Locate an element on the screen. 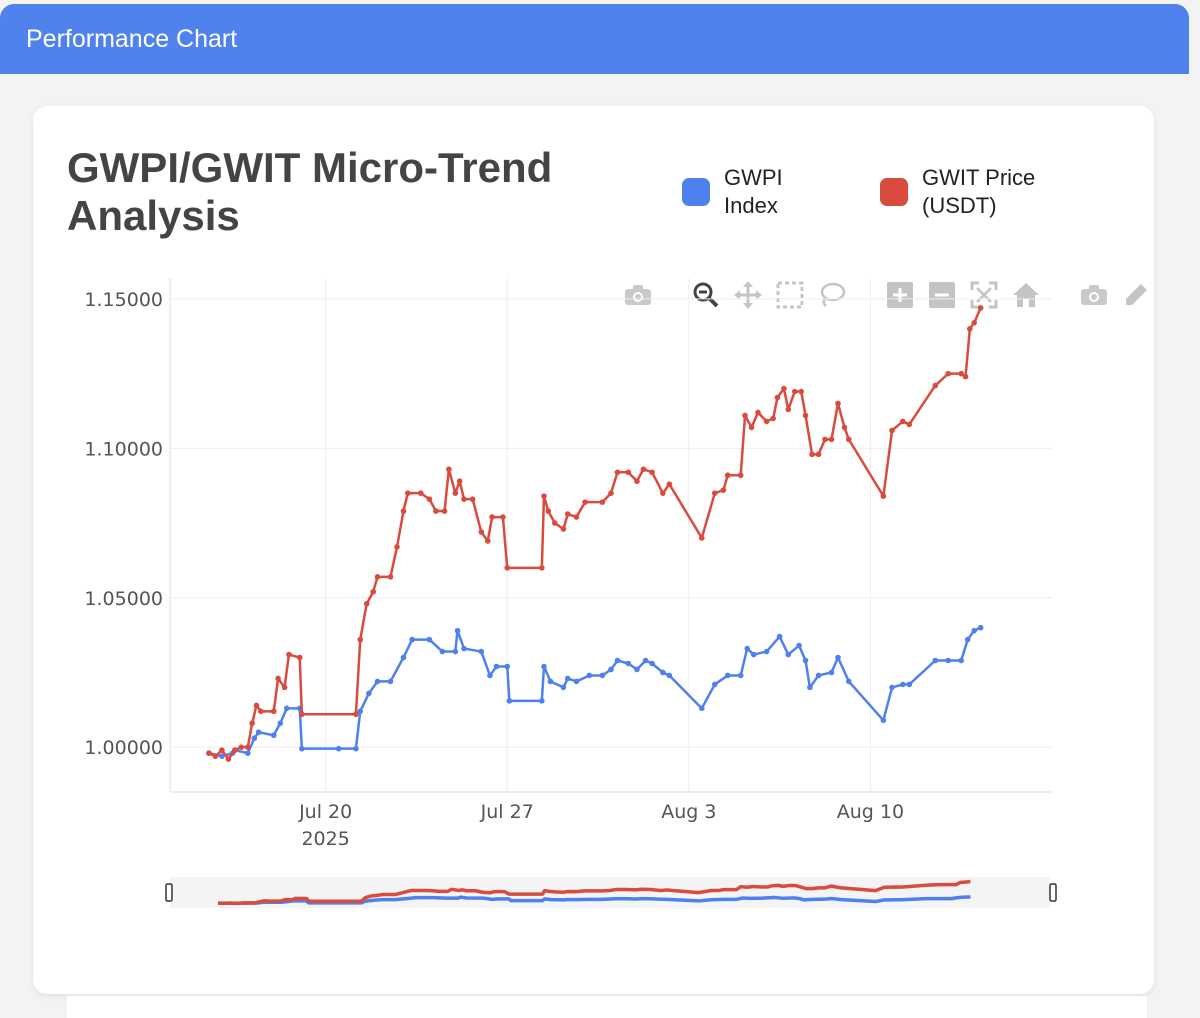 This screenshot has width=1200, height=1018. legend-item-gwpi: GWPI Index is located at coordinates (743, 192).